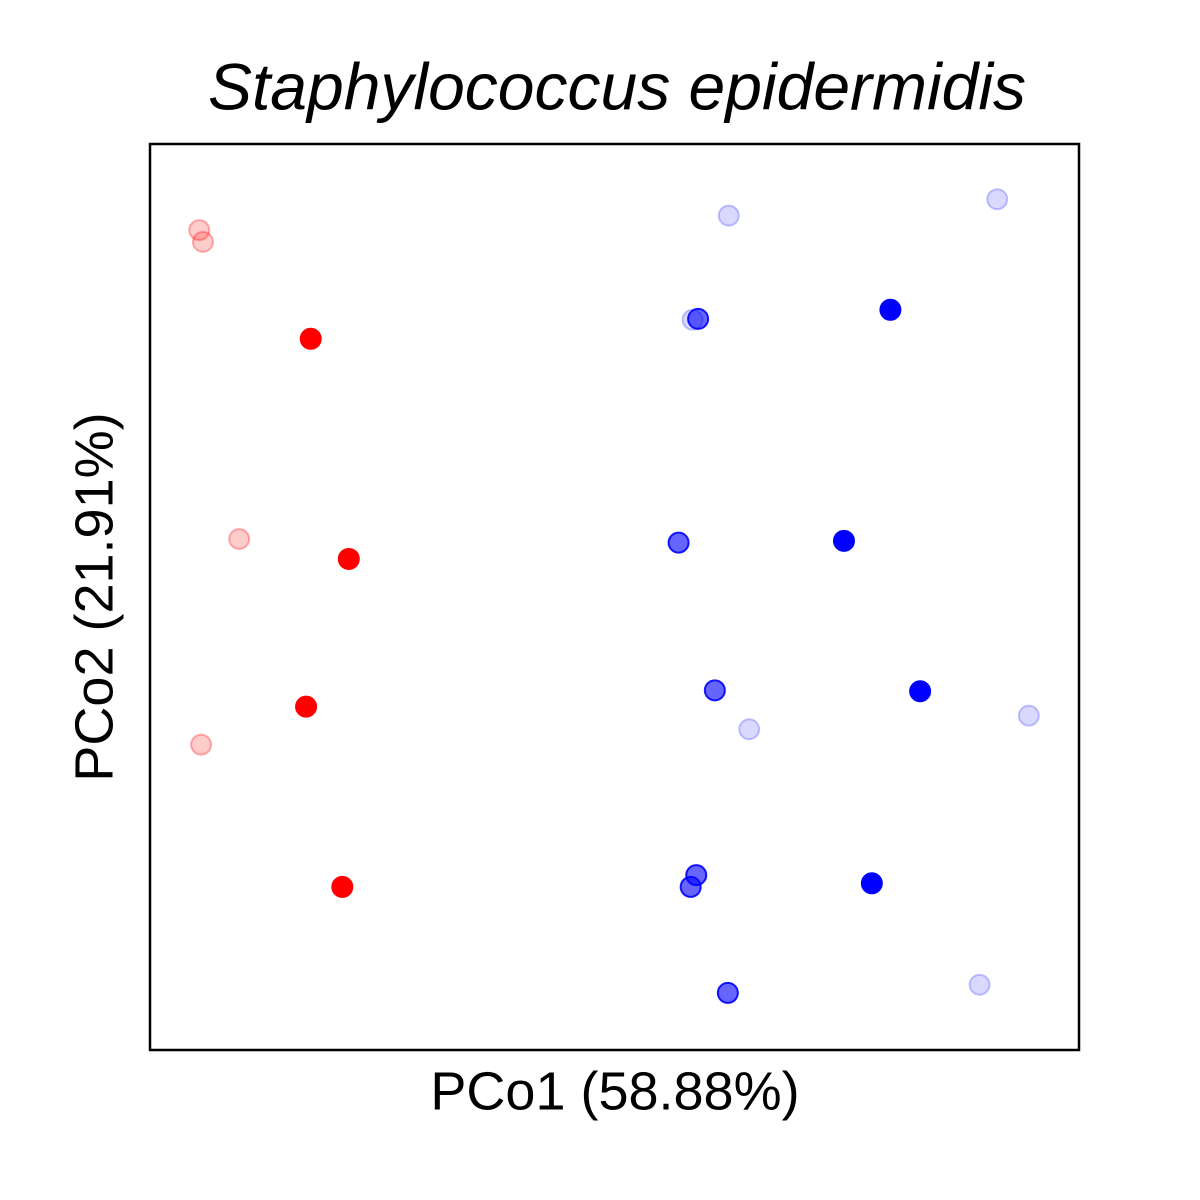 The image size is (1200, 1200). What do you see at coordinates (94, 596) in the screenshot?
I see `y-axis-label: PCo2 (21.91%)` at bounding box center [94, 596].